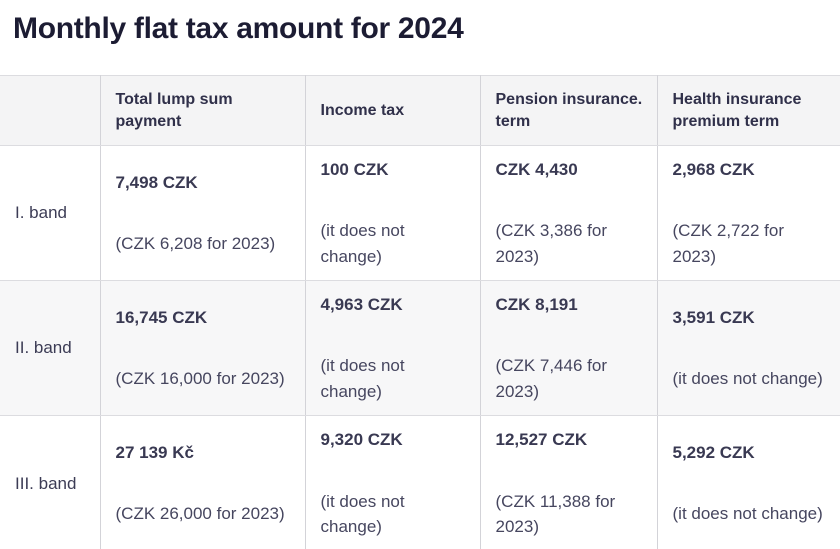 Image resolution: width=840 pixels, height=549 pixels. Describe the element at coordinates (362, 514) in the screenshot. I see `row-3-income-tax-note: (it does not change)` at that location.